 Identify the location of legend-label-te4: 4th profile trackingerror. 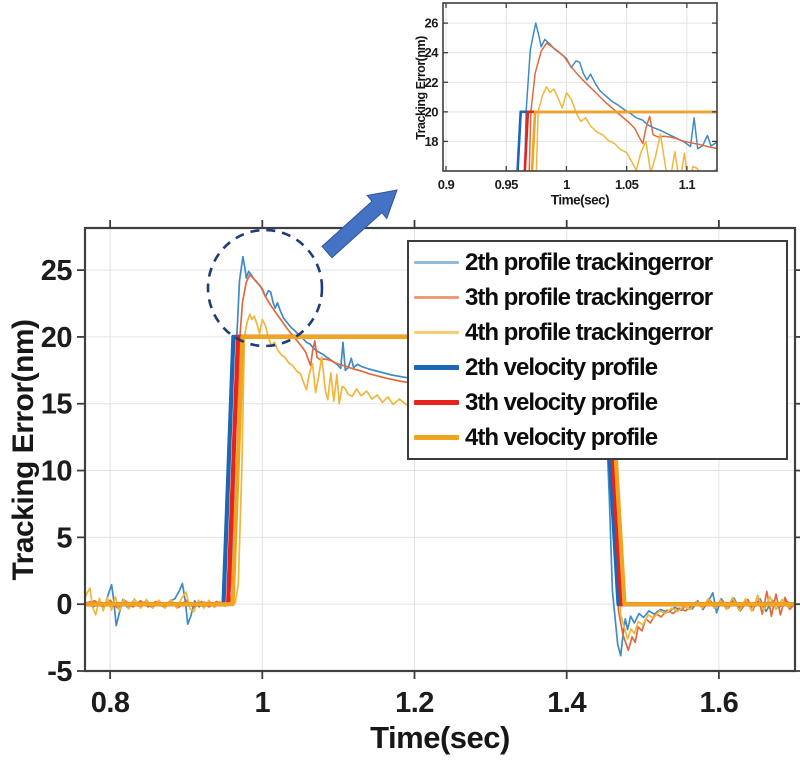
(589, 332).